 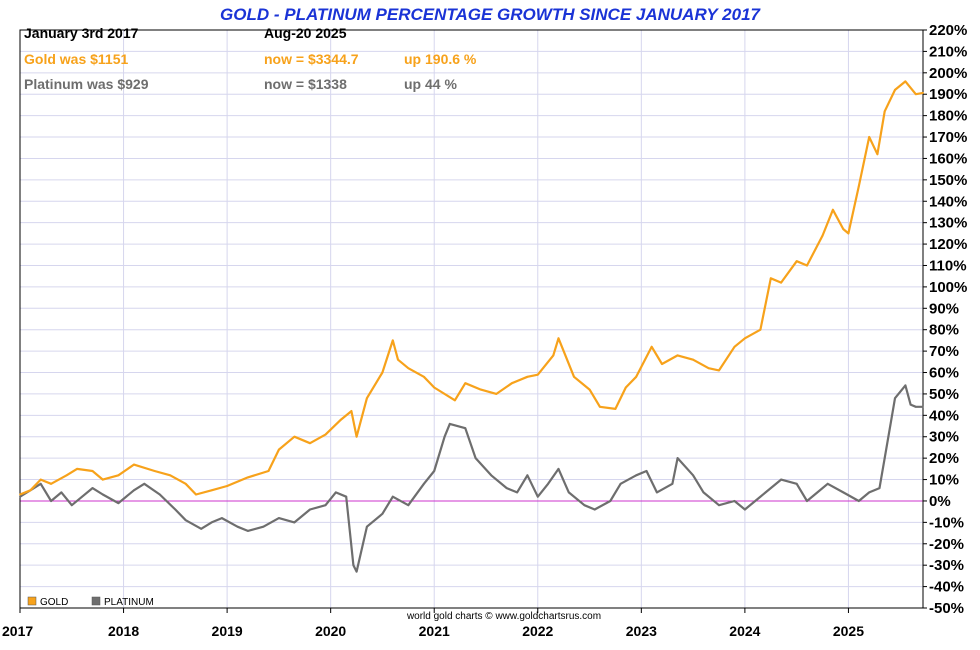 I want to click on x-tick-label: 2019, so click(x=227, y=631).